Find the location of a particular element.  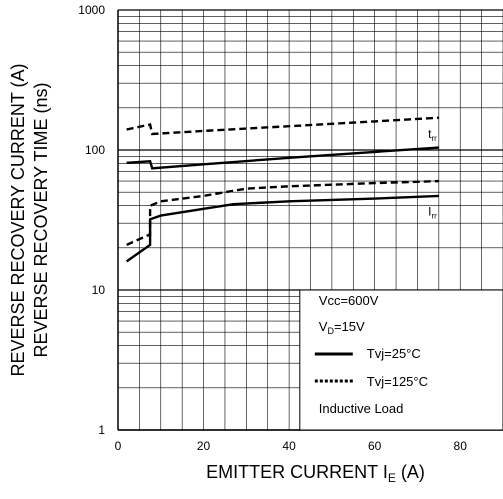

legend-note: Inductive Load is located at coordinates (361, 408).